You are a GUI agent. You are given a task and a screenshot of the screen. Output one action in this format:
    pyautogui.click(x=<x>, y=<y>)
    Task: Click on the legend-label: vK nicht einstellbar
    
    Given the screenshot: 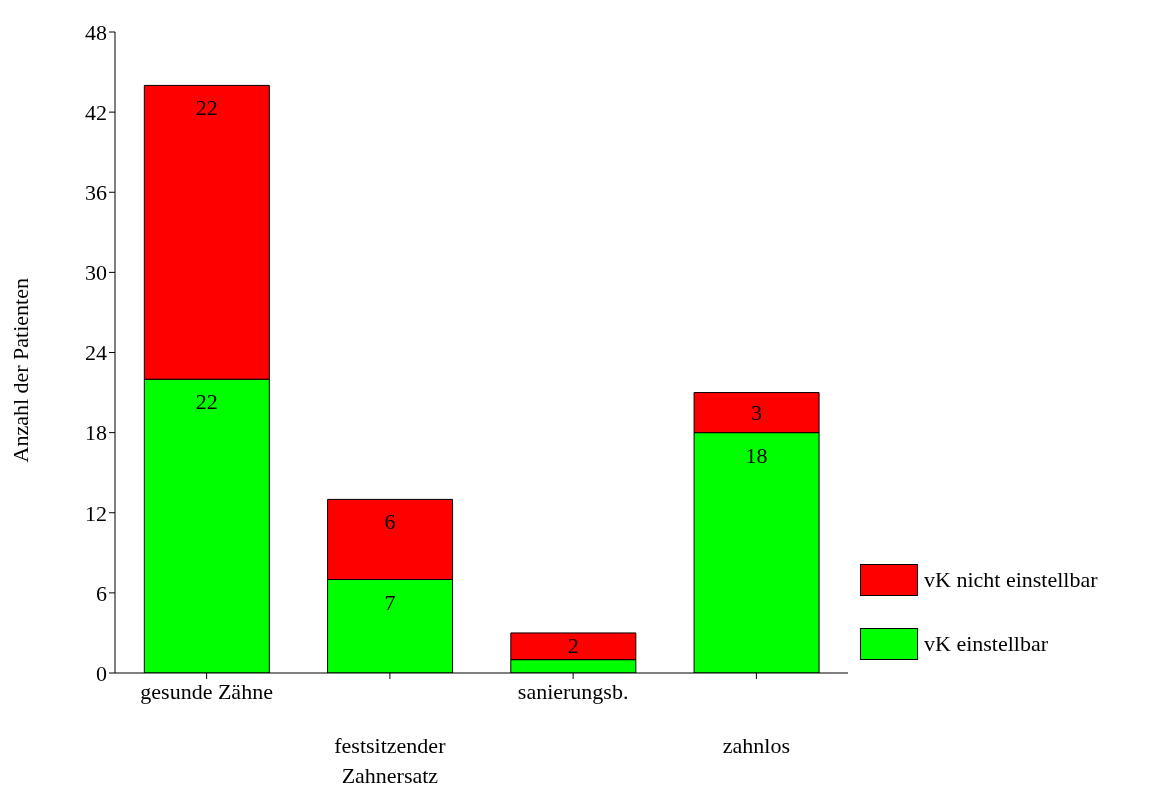 What is the action you would take?
    pyautogui.click(x=1011, y=580)
    